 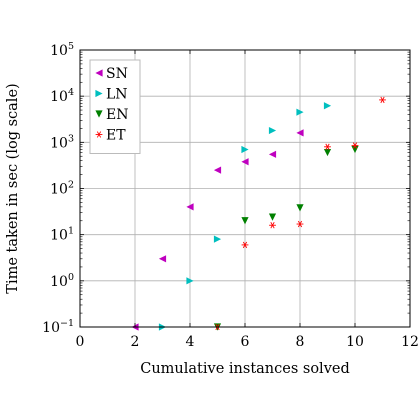 What do you see at coordinates (62, 142) in the screenshot?
I see `y-tick-label: 10³` at bounding box center [62, 142].